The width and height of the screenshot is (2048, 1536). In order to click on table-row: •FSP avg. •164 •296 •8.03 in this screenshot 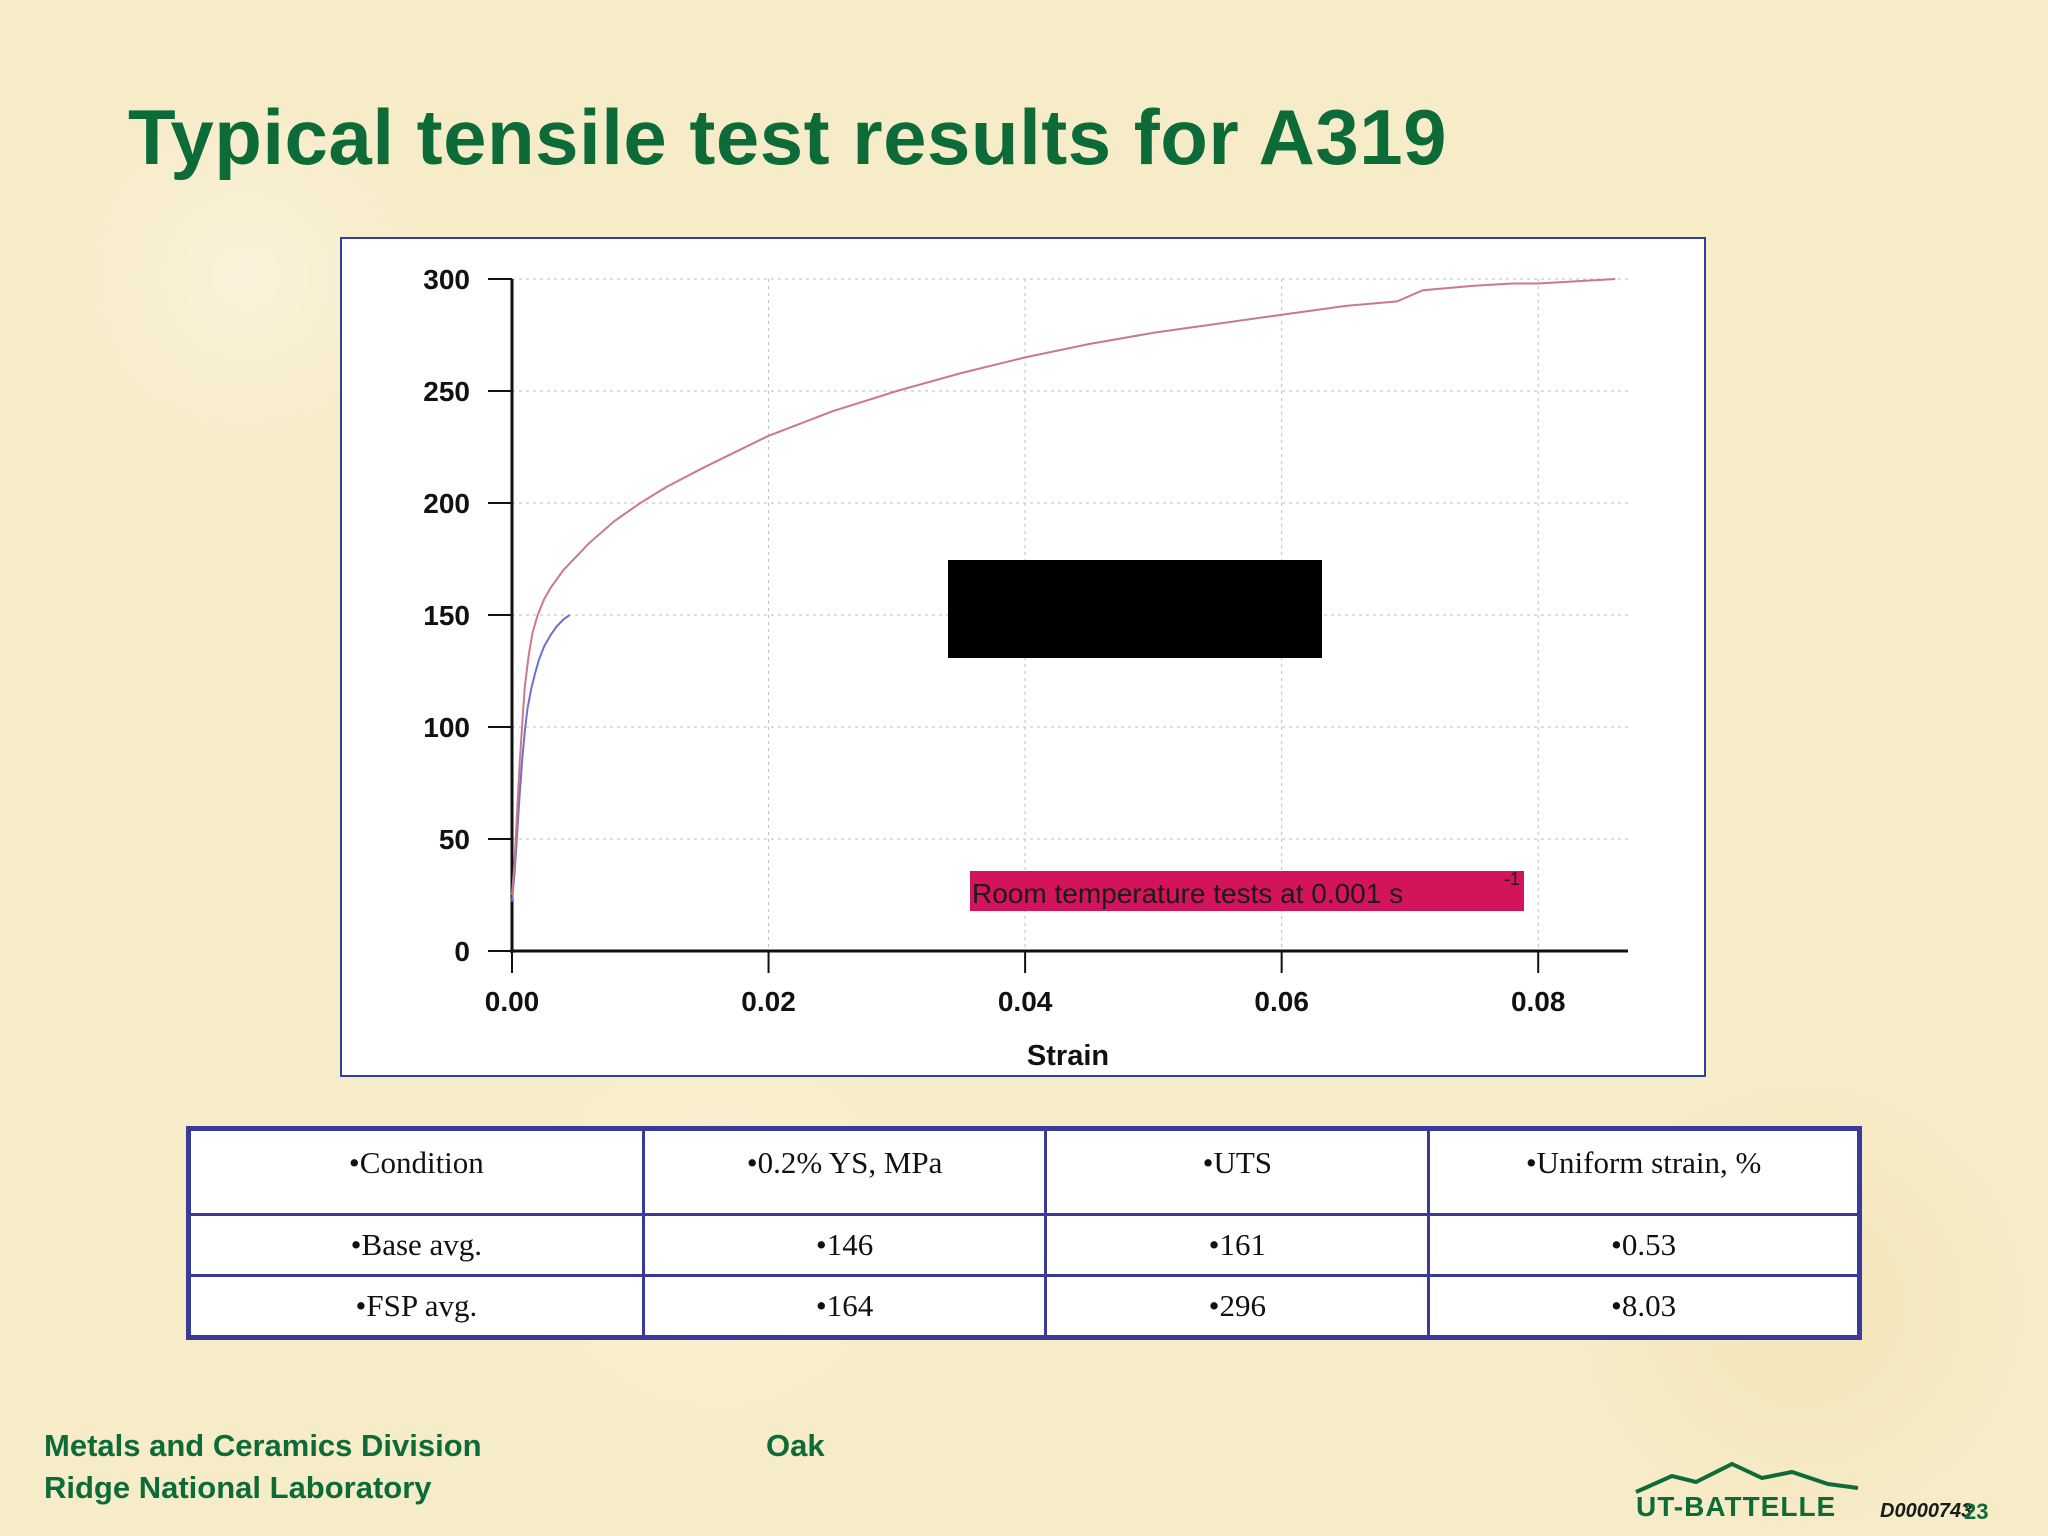, I will do `click(1024, 1306)`.